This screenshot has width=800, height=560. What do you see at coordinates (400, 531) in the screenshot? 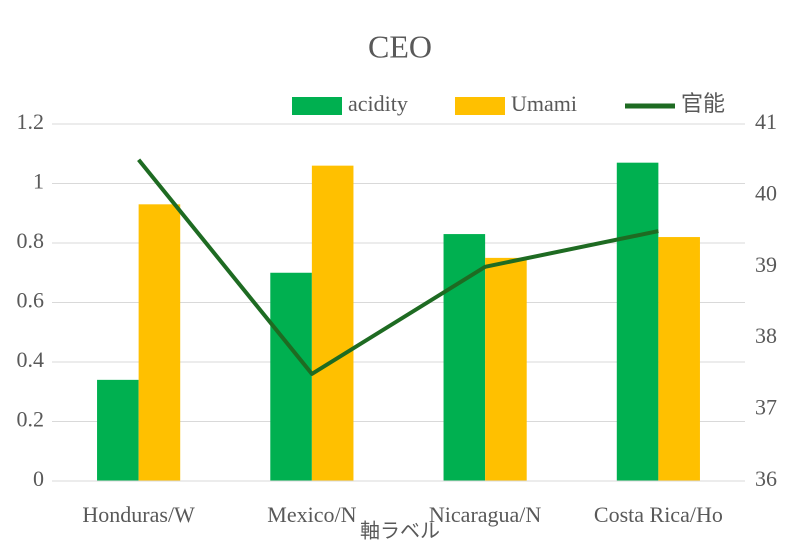
I see `x-axis-title: 軸ラベル` at bounding box center [400, 531].